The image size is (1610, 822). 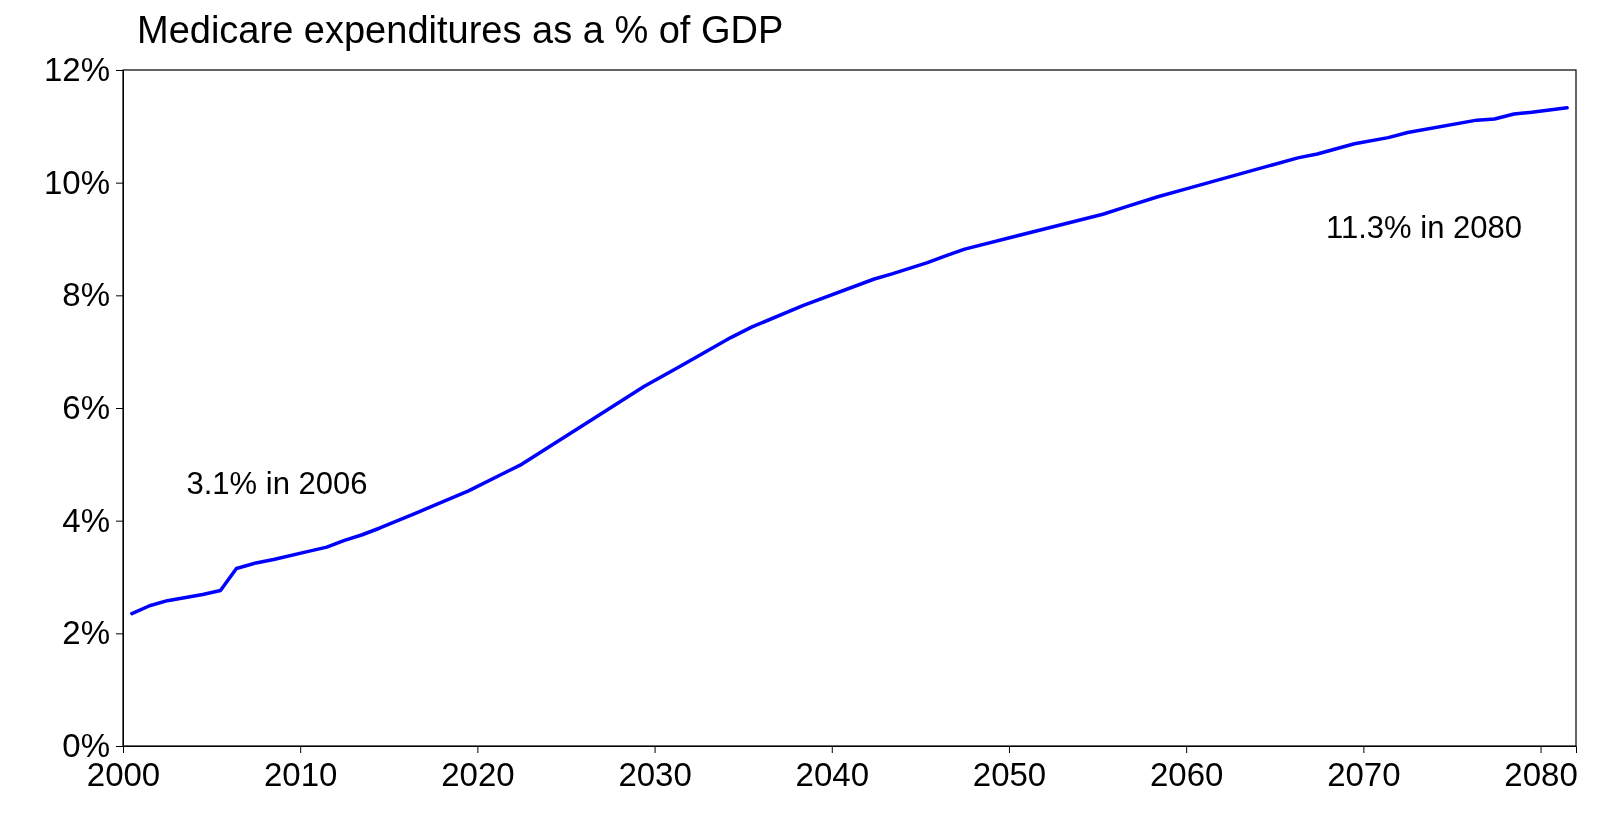 What do you see at coordinates (460, 30) in the screenshot?
I see `chart-title: Medicare expenditures as a % of GDP` at bounding box center [460, 30].